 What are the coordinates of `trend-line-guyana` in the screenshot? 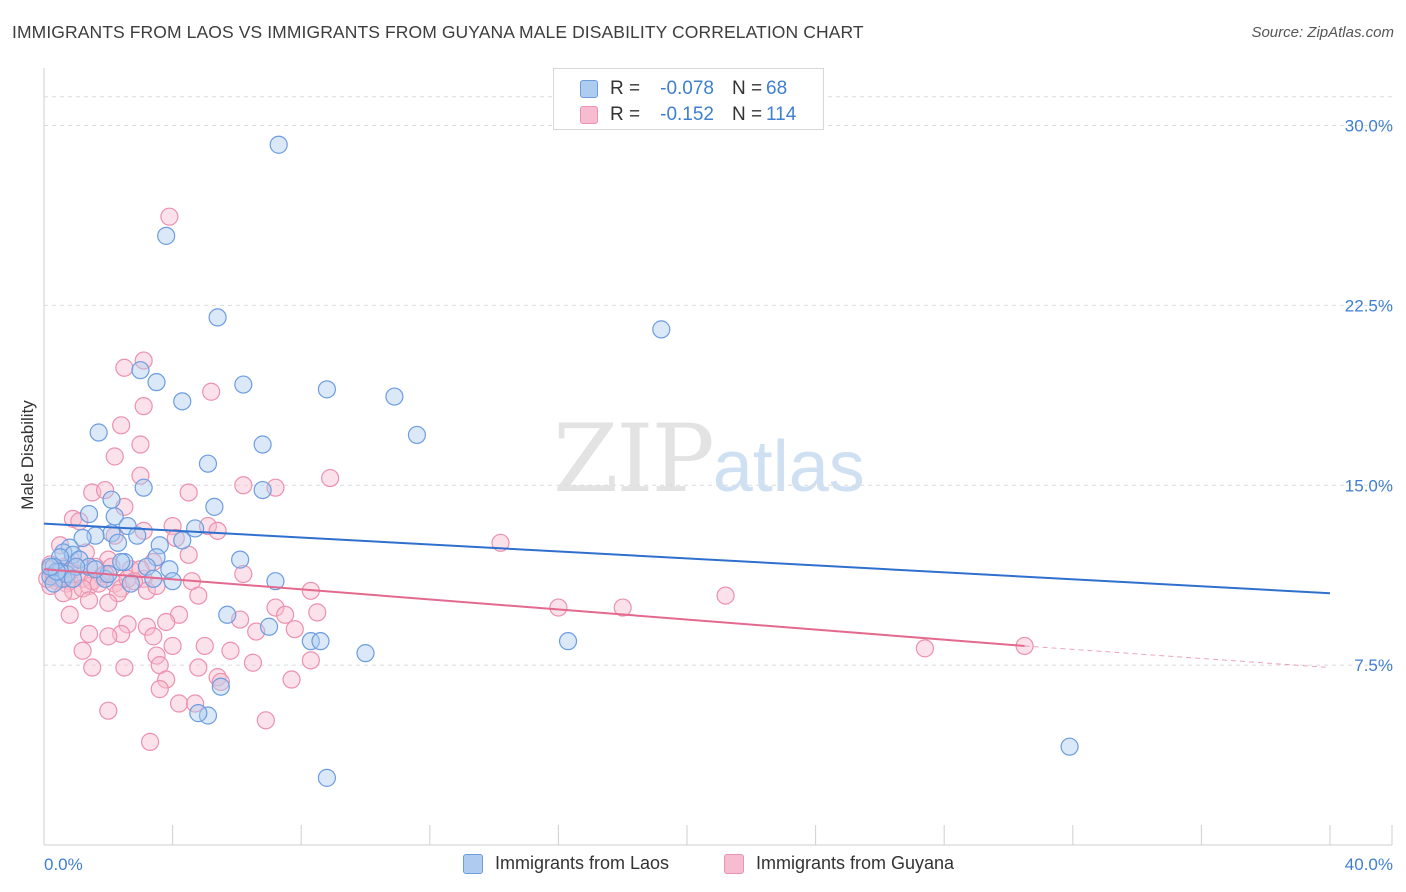 It's located at (534, 607).